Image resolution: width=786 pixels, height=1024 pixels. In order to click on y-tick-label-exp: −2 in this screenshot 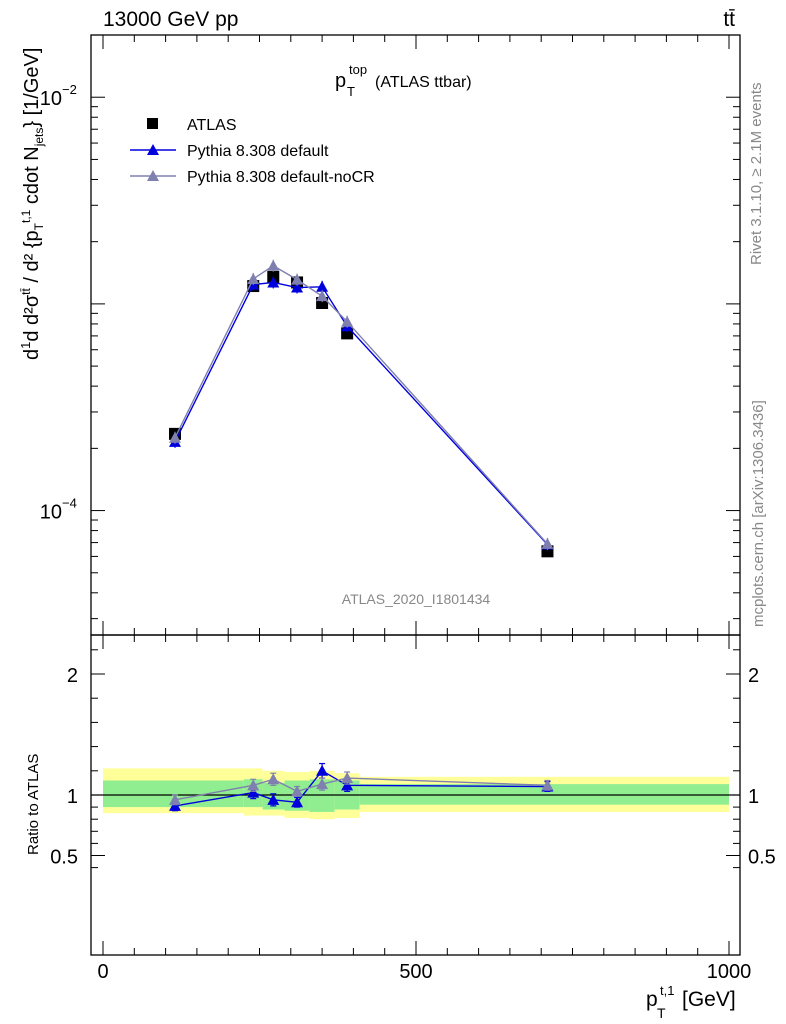, I will do `click(69, 89)`.